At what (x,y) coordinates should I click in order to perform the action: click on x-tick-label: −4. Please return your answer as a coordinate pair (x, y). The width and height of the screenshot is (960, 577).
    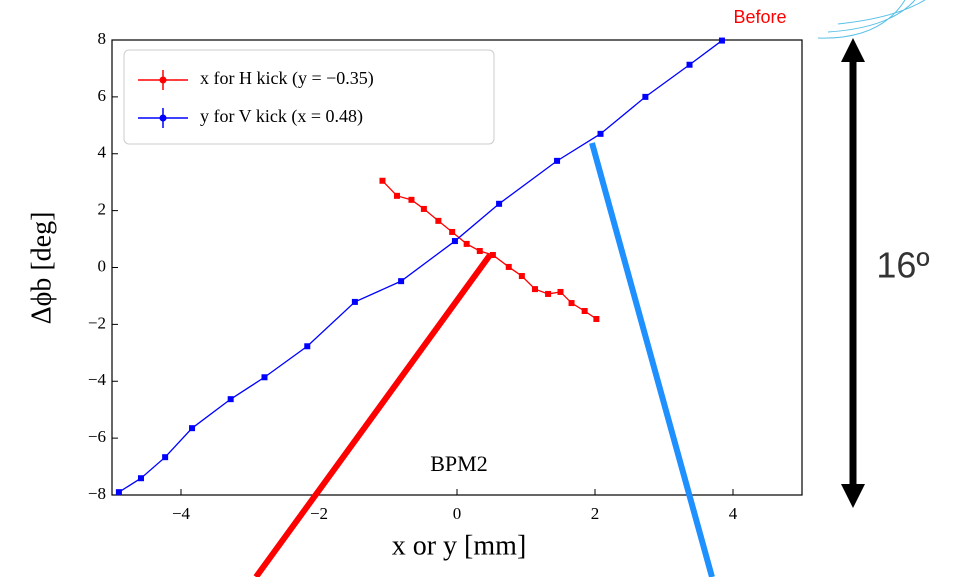
    Looking at the image, I should click on (181, 513).